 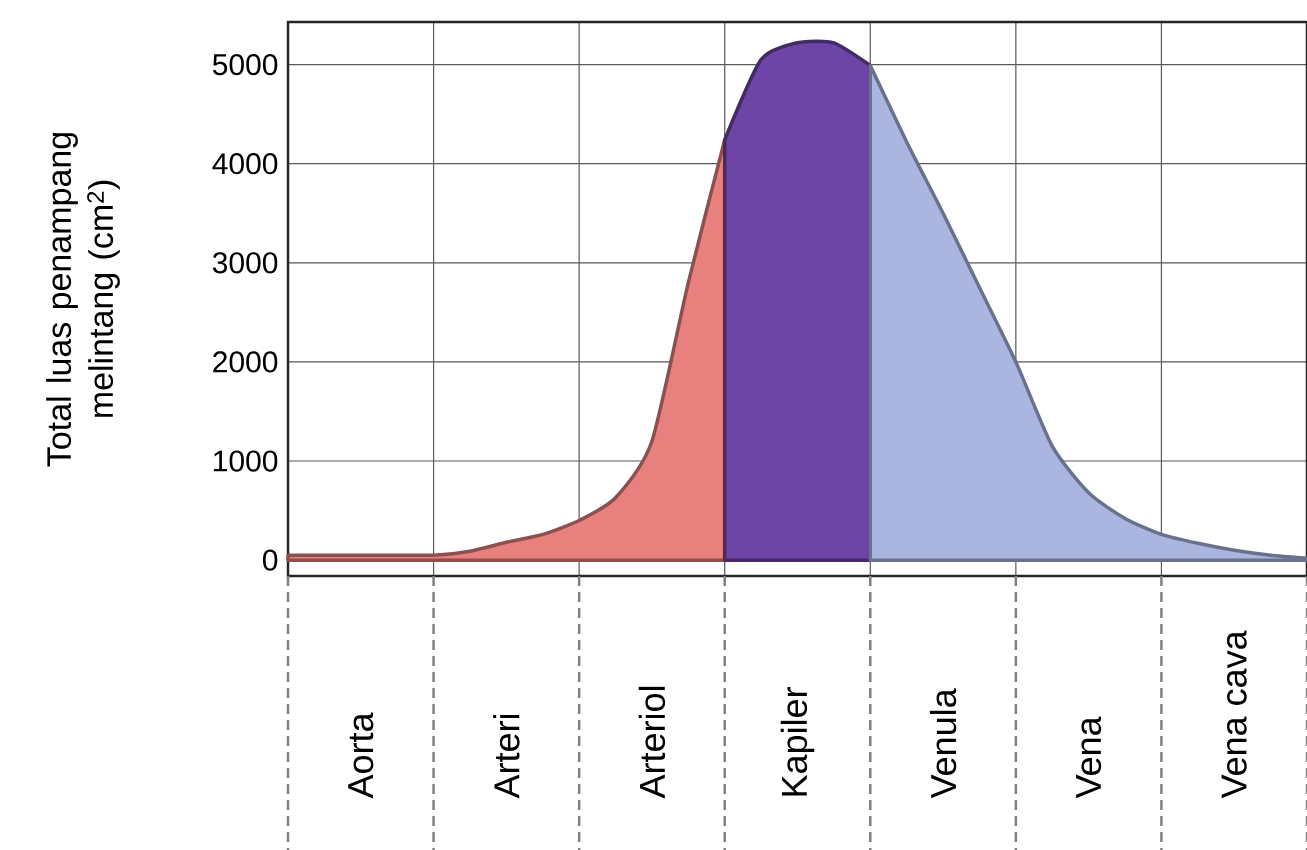 I want to click on y-tick-label: 3000, so click(x=245, y=263).